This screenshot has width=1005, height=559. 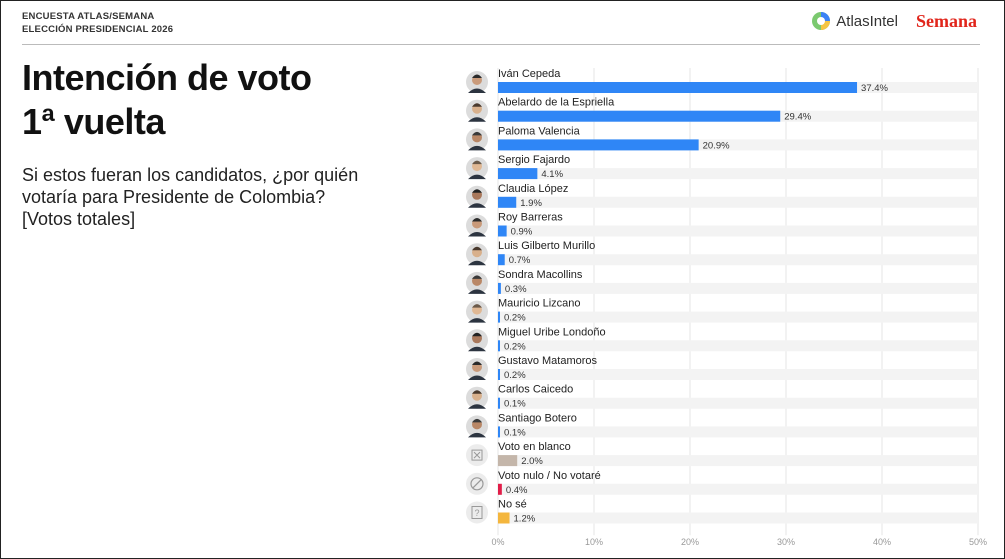 I want to click on category-label: Sondra Macollins, so click(x=540, y=275).